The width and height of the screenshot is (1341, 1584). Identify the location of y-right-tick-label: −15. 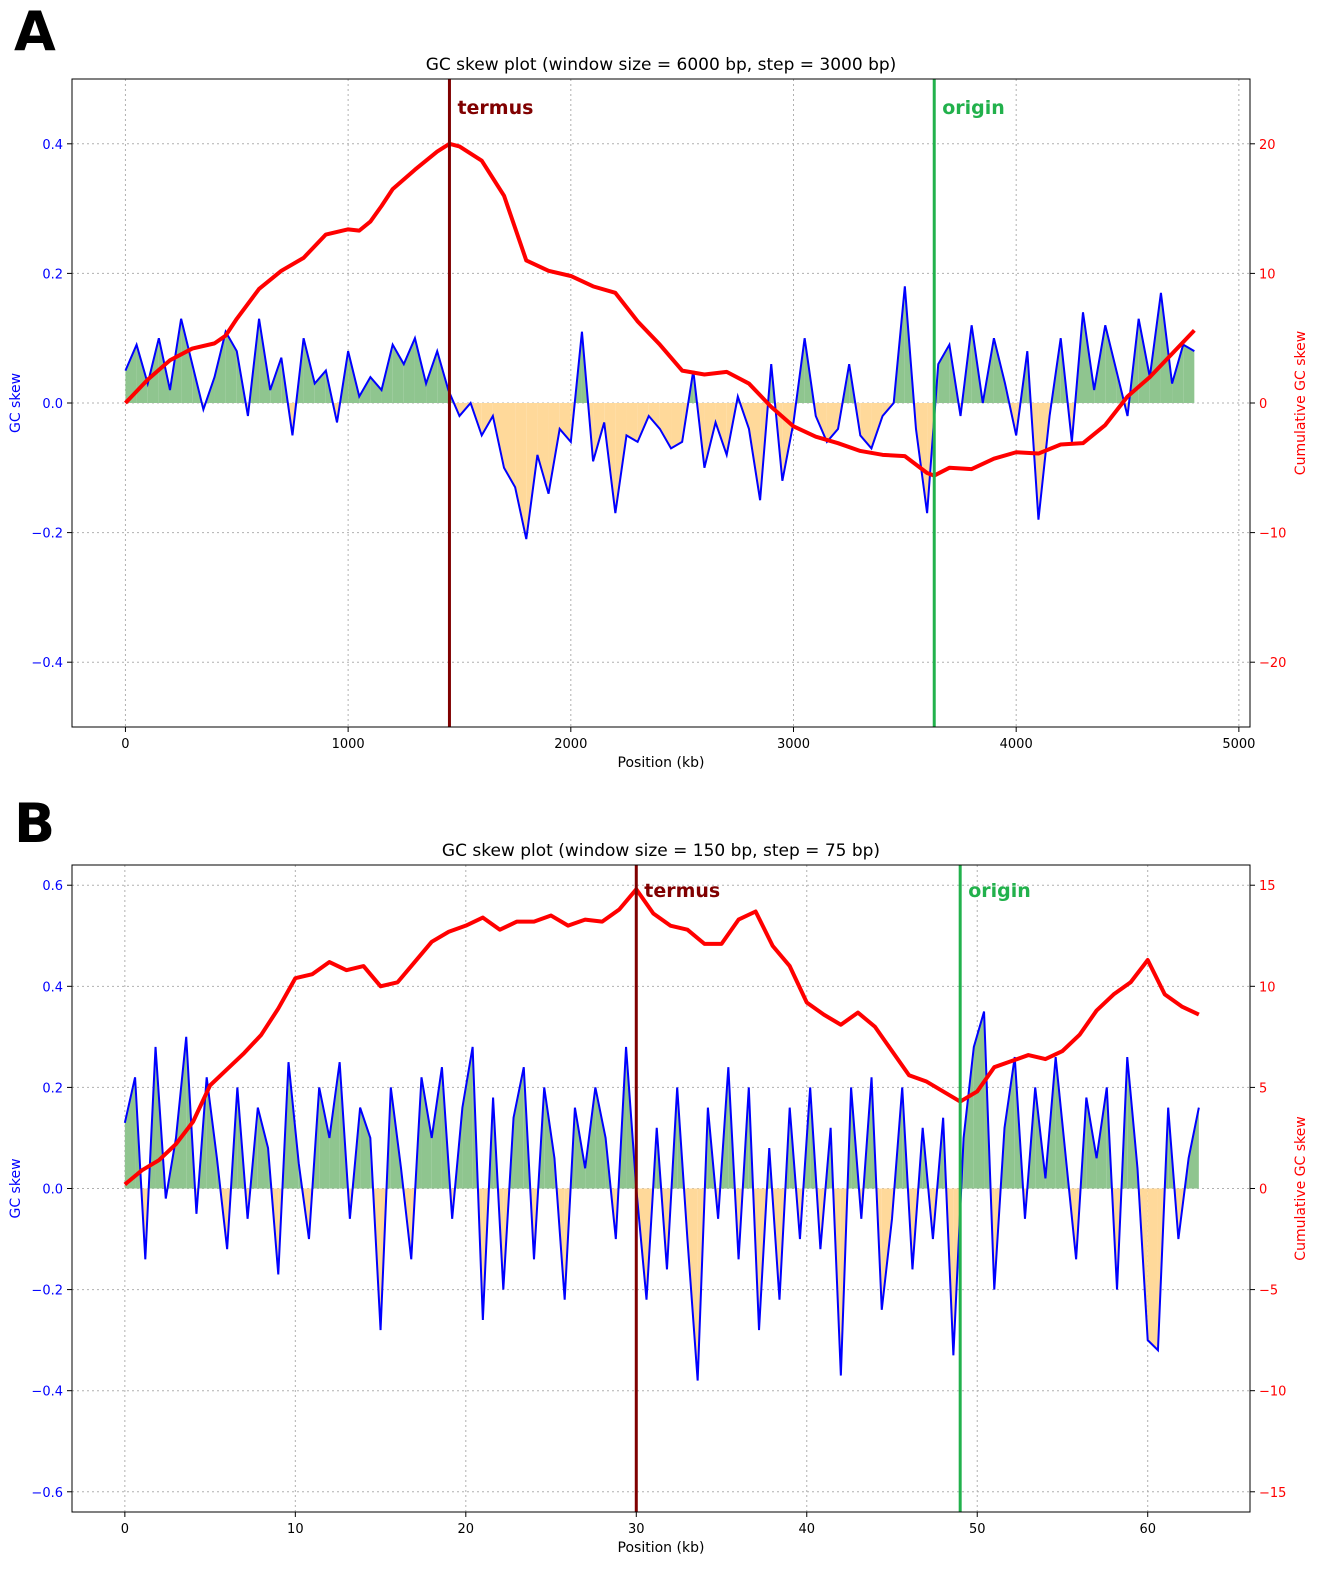
(1272, 1493).